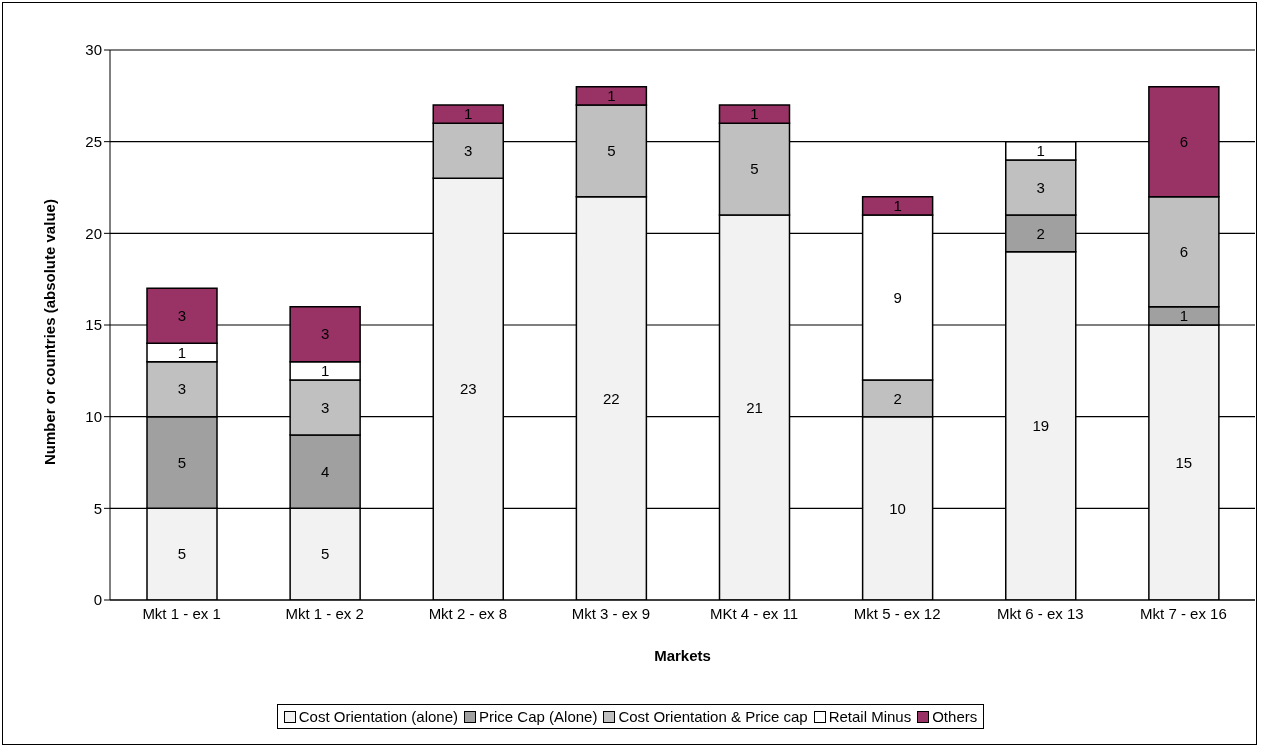 The width and height of the screenshot is (1261, 749). Describe the element at coordinates (713, 716) in the screenshot. I see `legend-label: Cost Orientation & Price cap` at that location.